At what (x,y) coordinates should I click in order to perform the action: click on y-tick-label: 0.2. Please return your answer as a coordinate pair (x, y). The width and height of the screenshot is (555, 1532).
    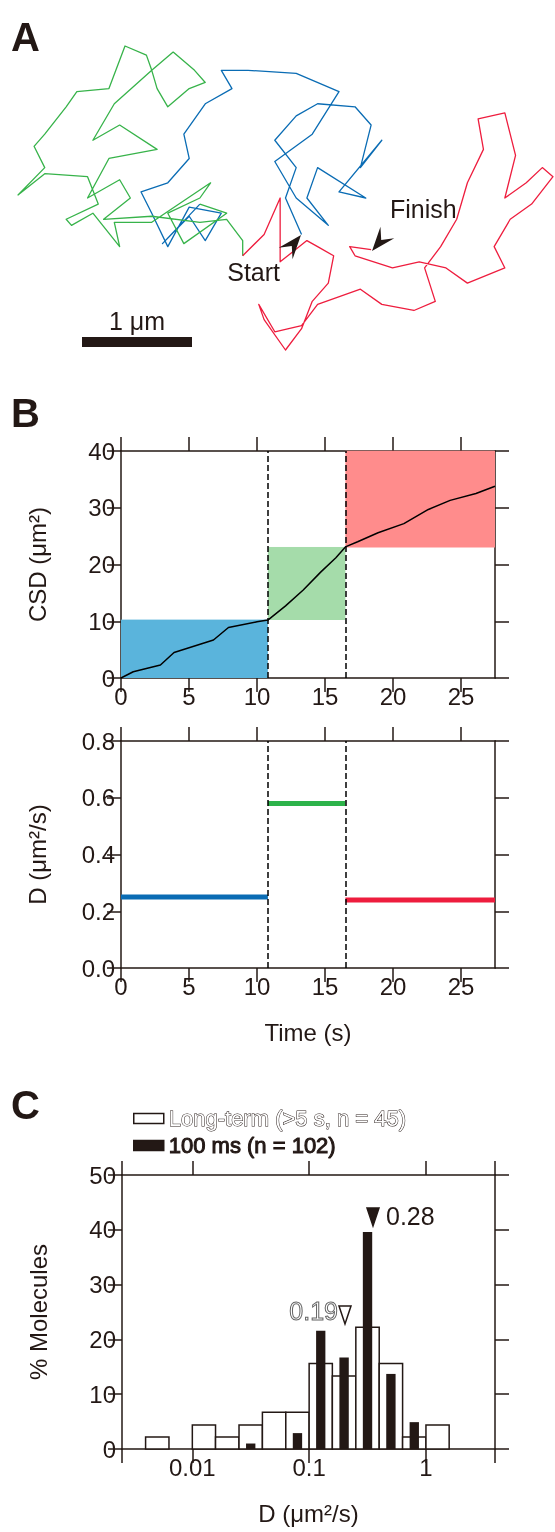
    Looking at the image, I should click on (98, 911).